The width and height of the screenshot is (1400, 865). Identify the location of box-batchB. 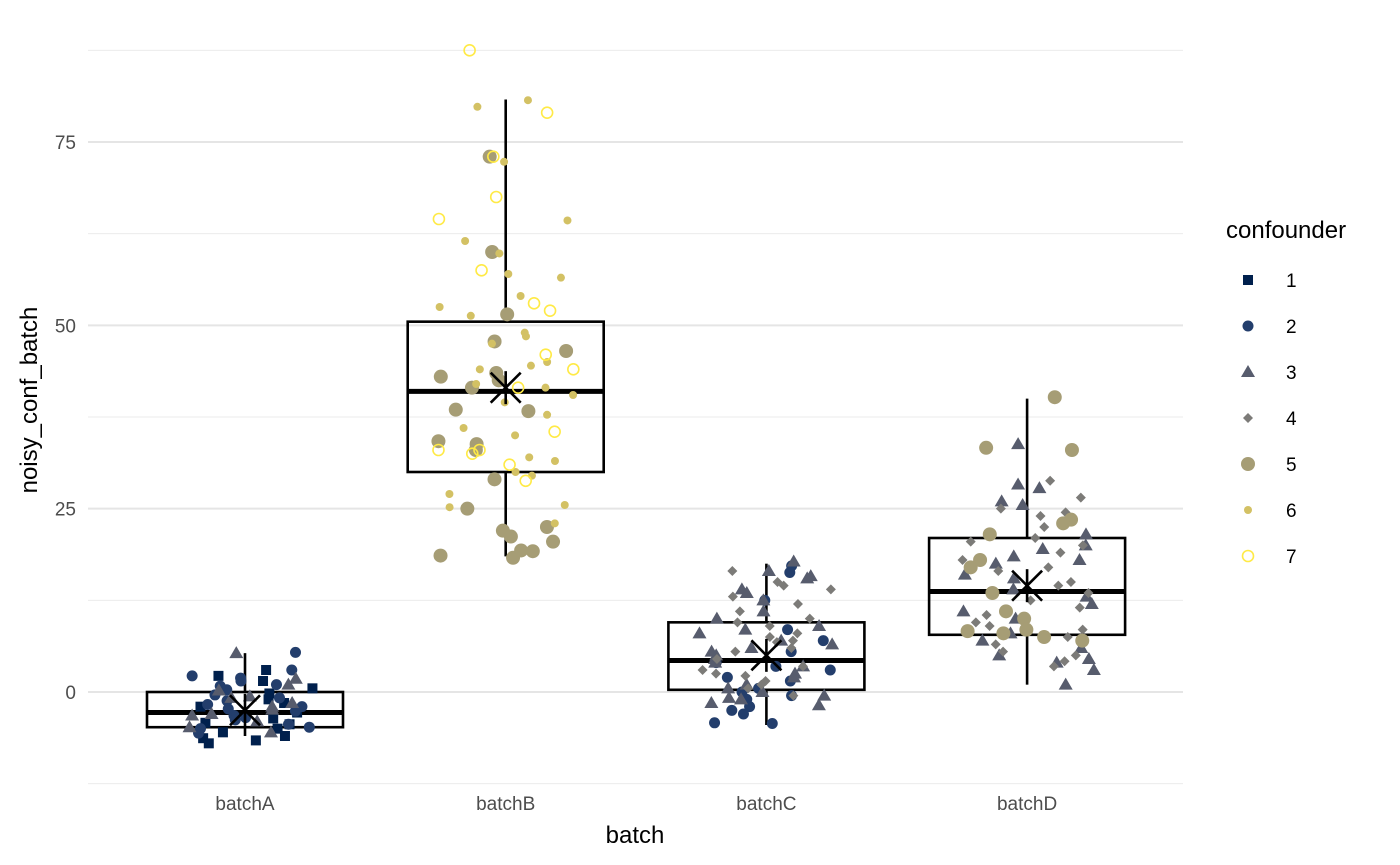
(506, 328).